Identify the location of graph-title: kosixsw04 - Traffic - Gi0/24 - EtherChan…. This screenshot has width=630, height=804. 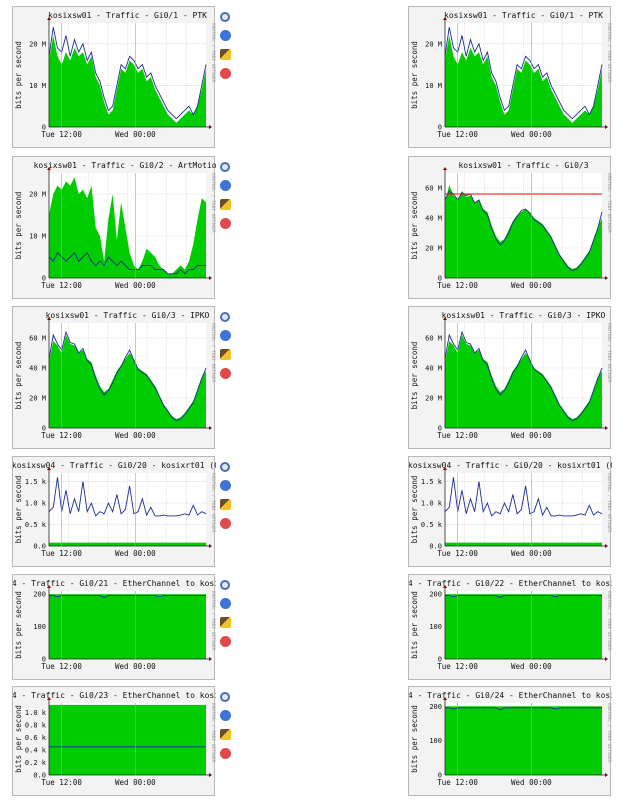
(510, 695).